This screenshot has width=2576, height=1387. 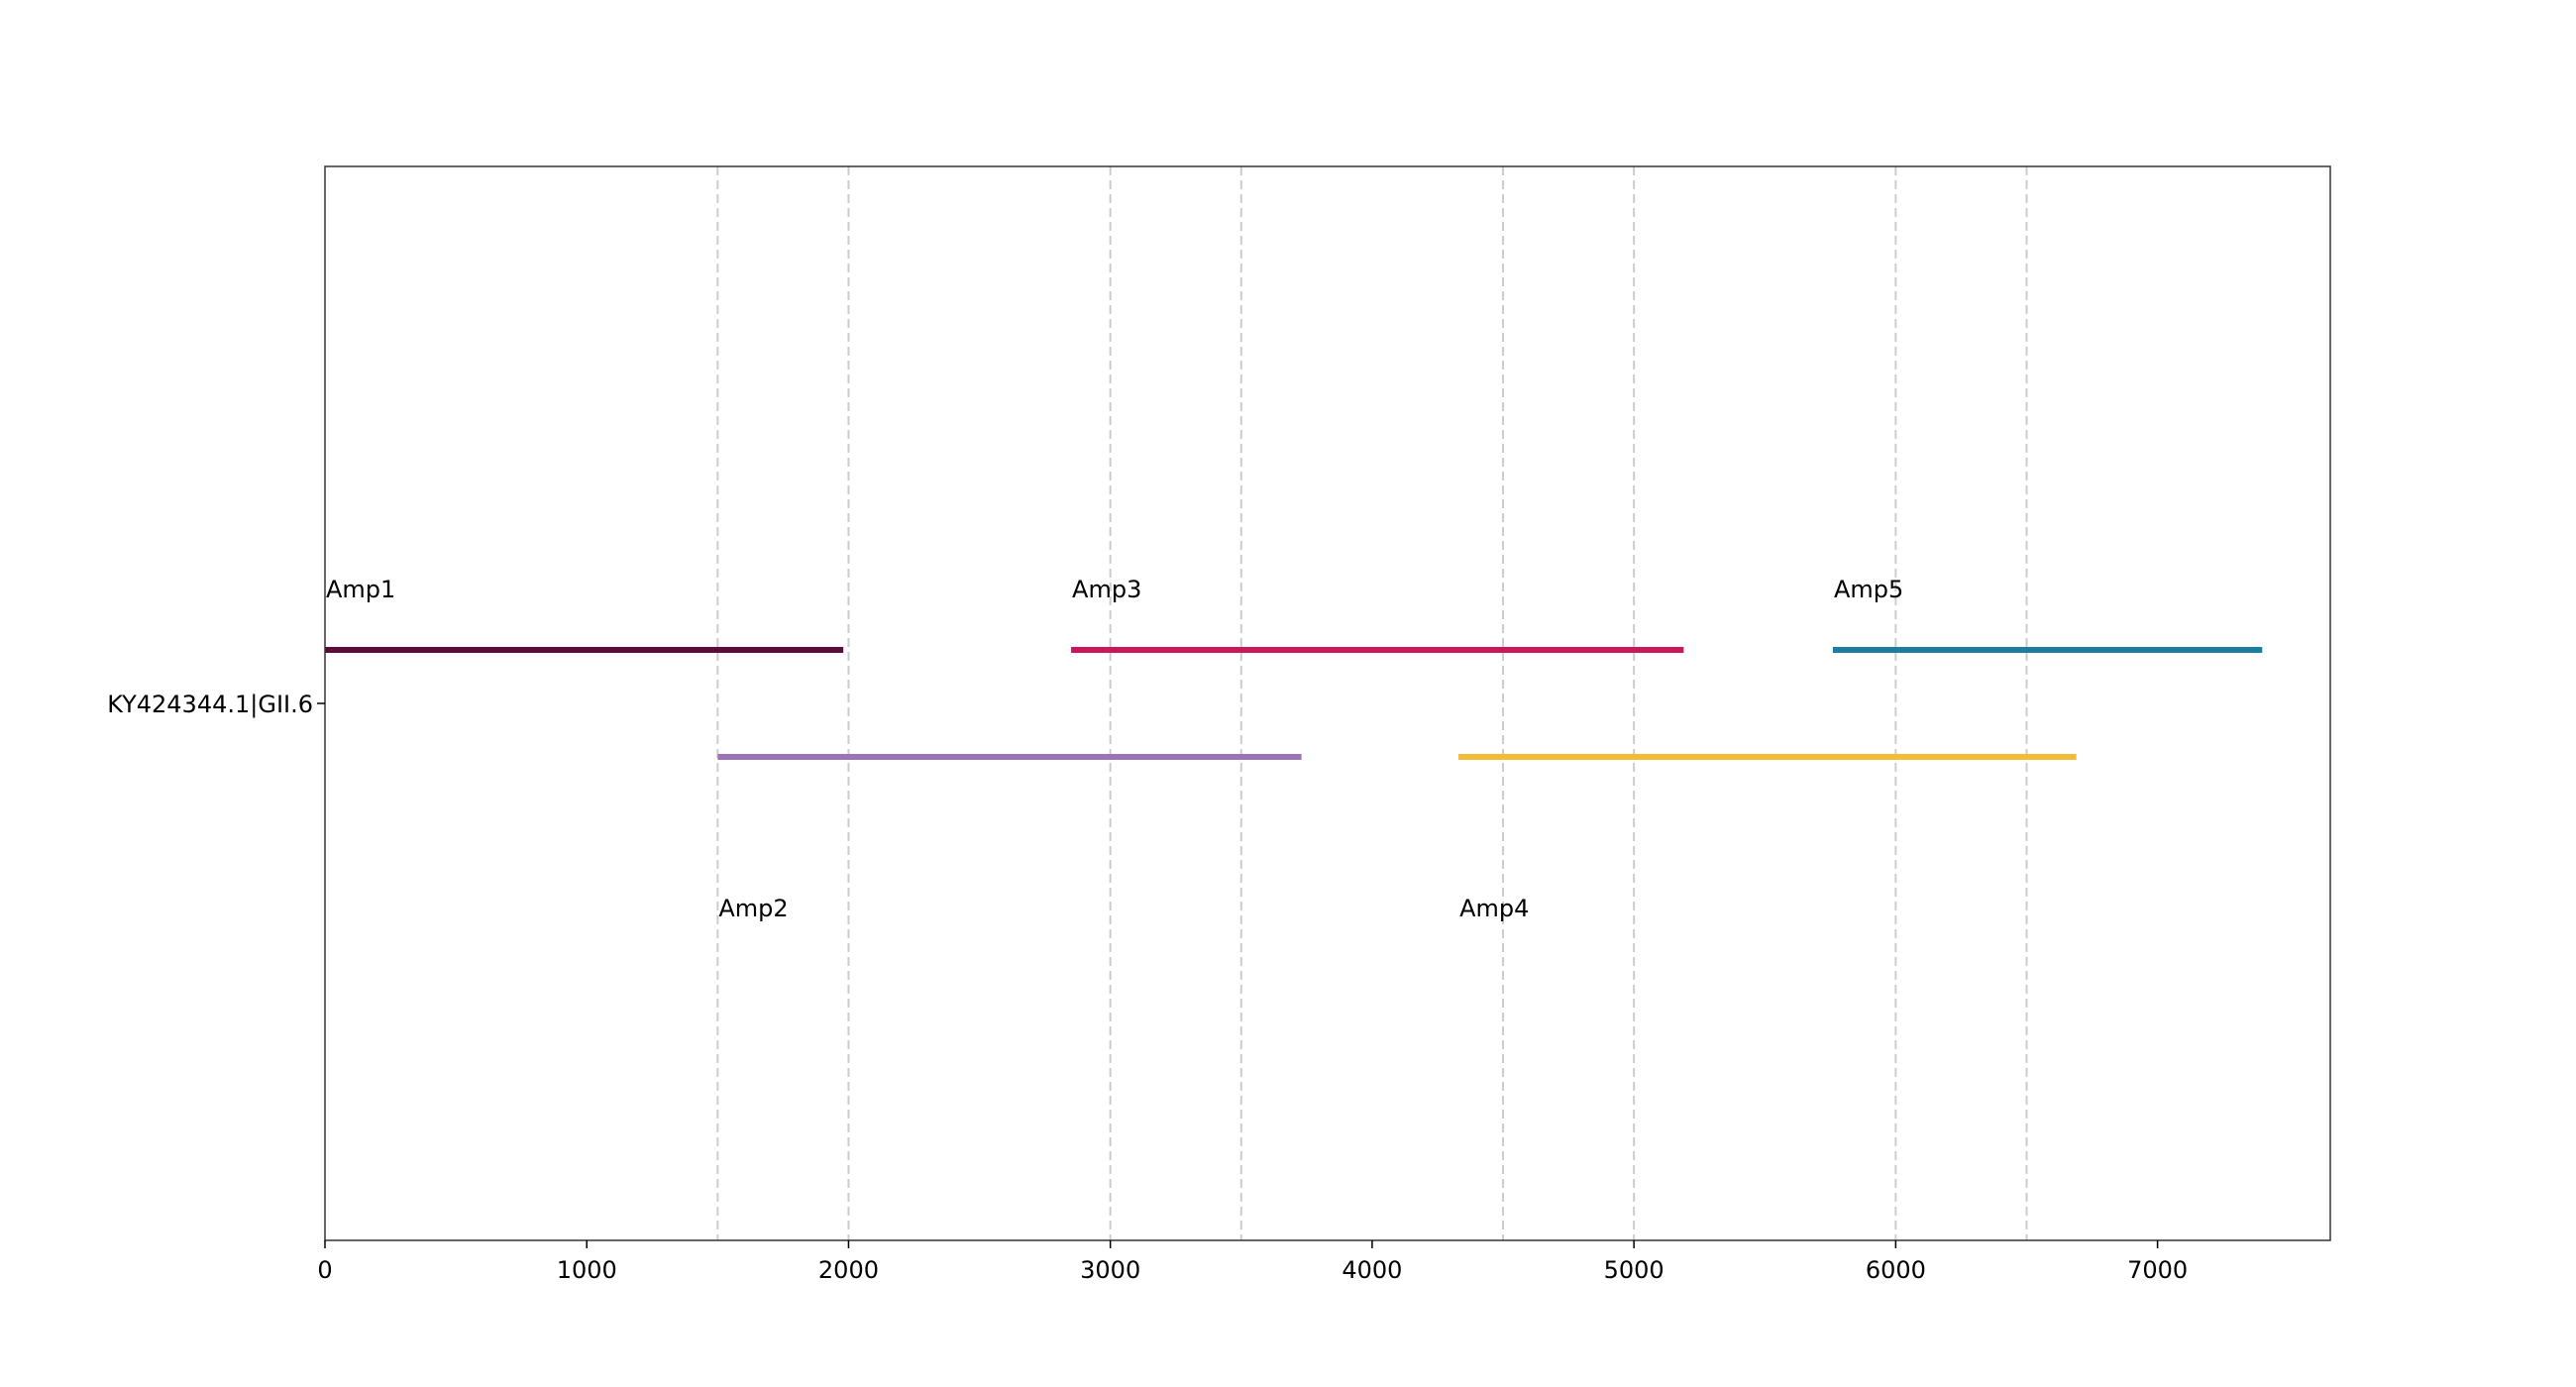 I want to click on x-tick-label: 7000, so click(x=2157, y=1270).